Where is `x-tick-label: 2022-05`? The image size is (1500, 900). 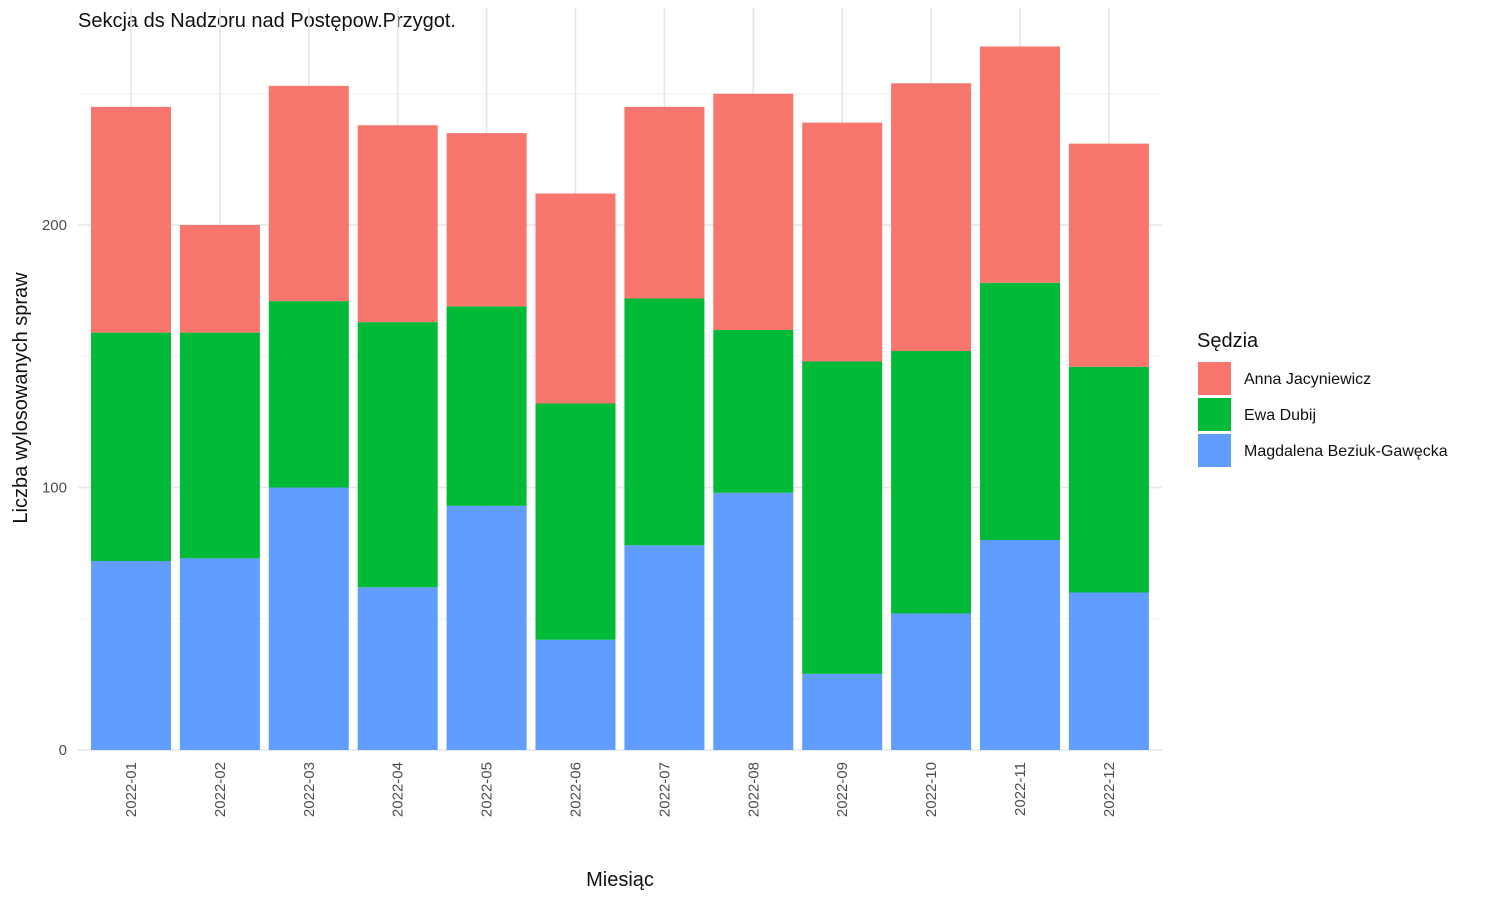 x-tick-label: 2022-05 is located at coordinates (487, 789).